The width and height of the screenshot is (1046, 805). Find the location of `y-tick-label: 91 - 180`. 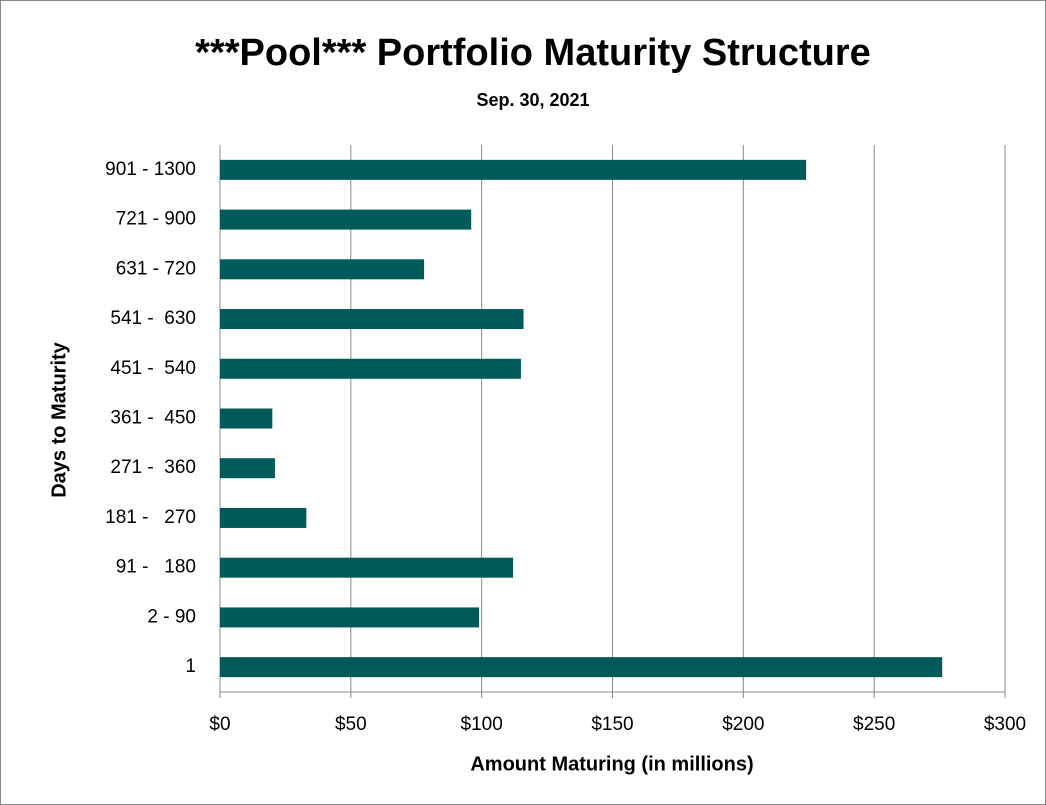

y-tick-label: 91 - 180 is located at coordinates (156, 567).